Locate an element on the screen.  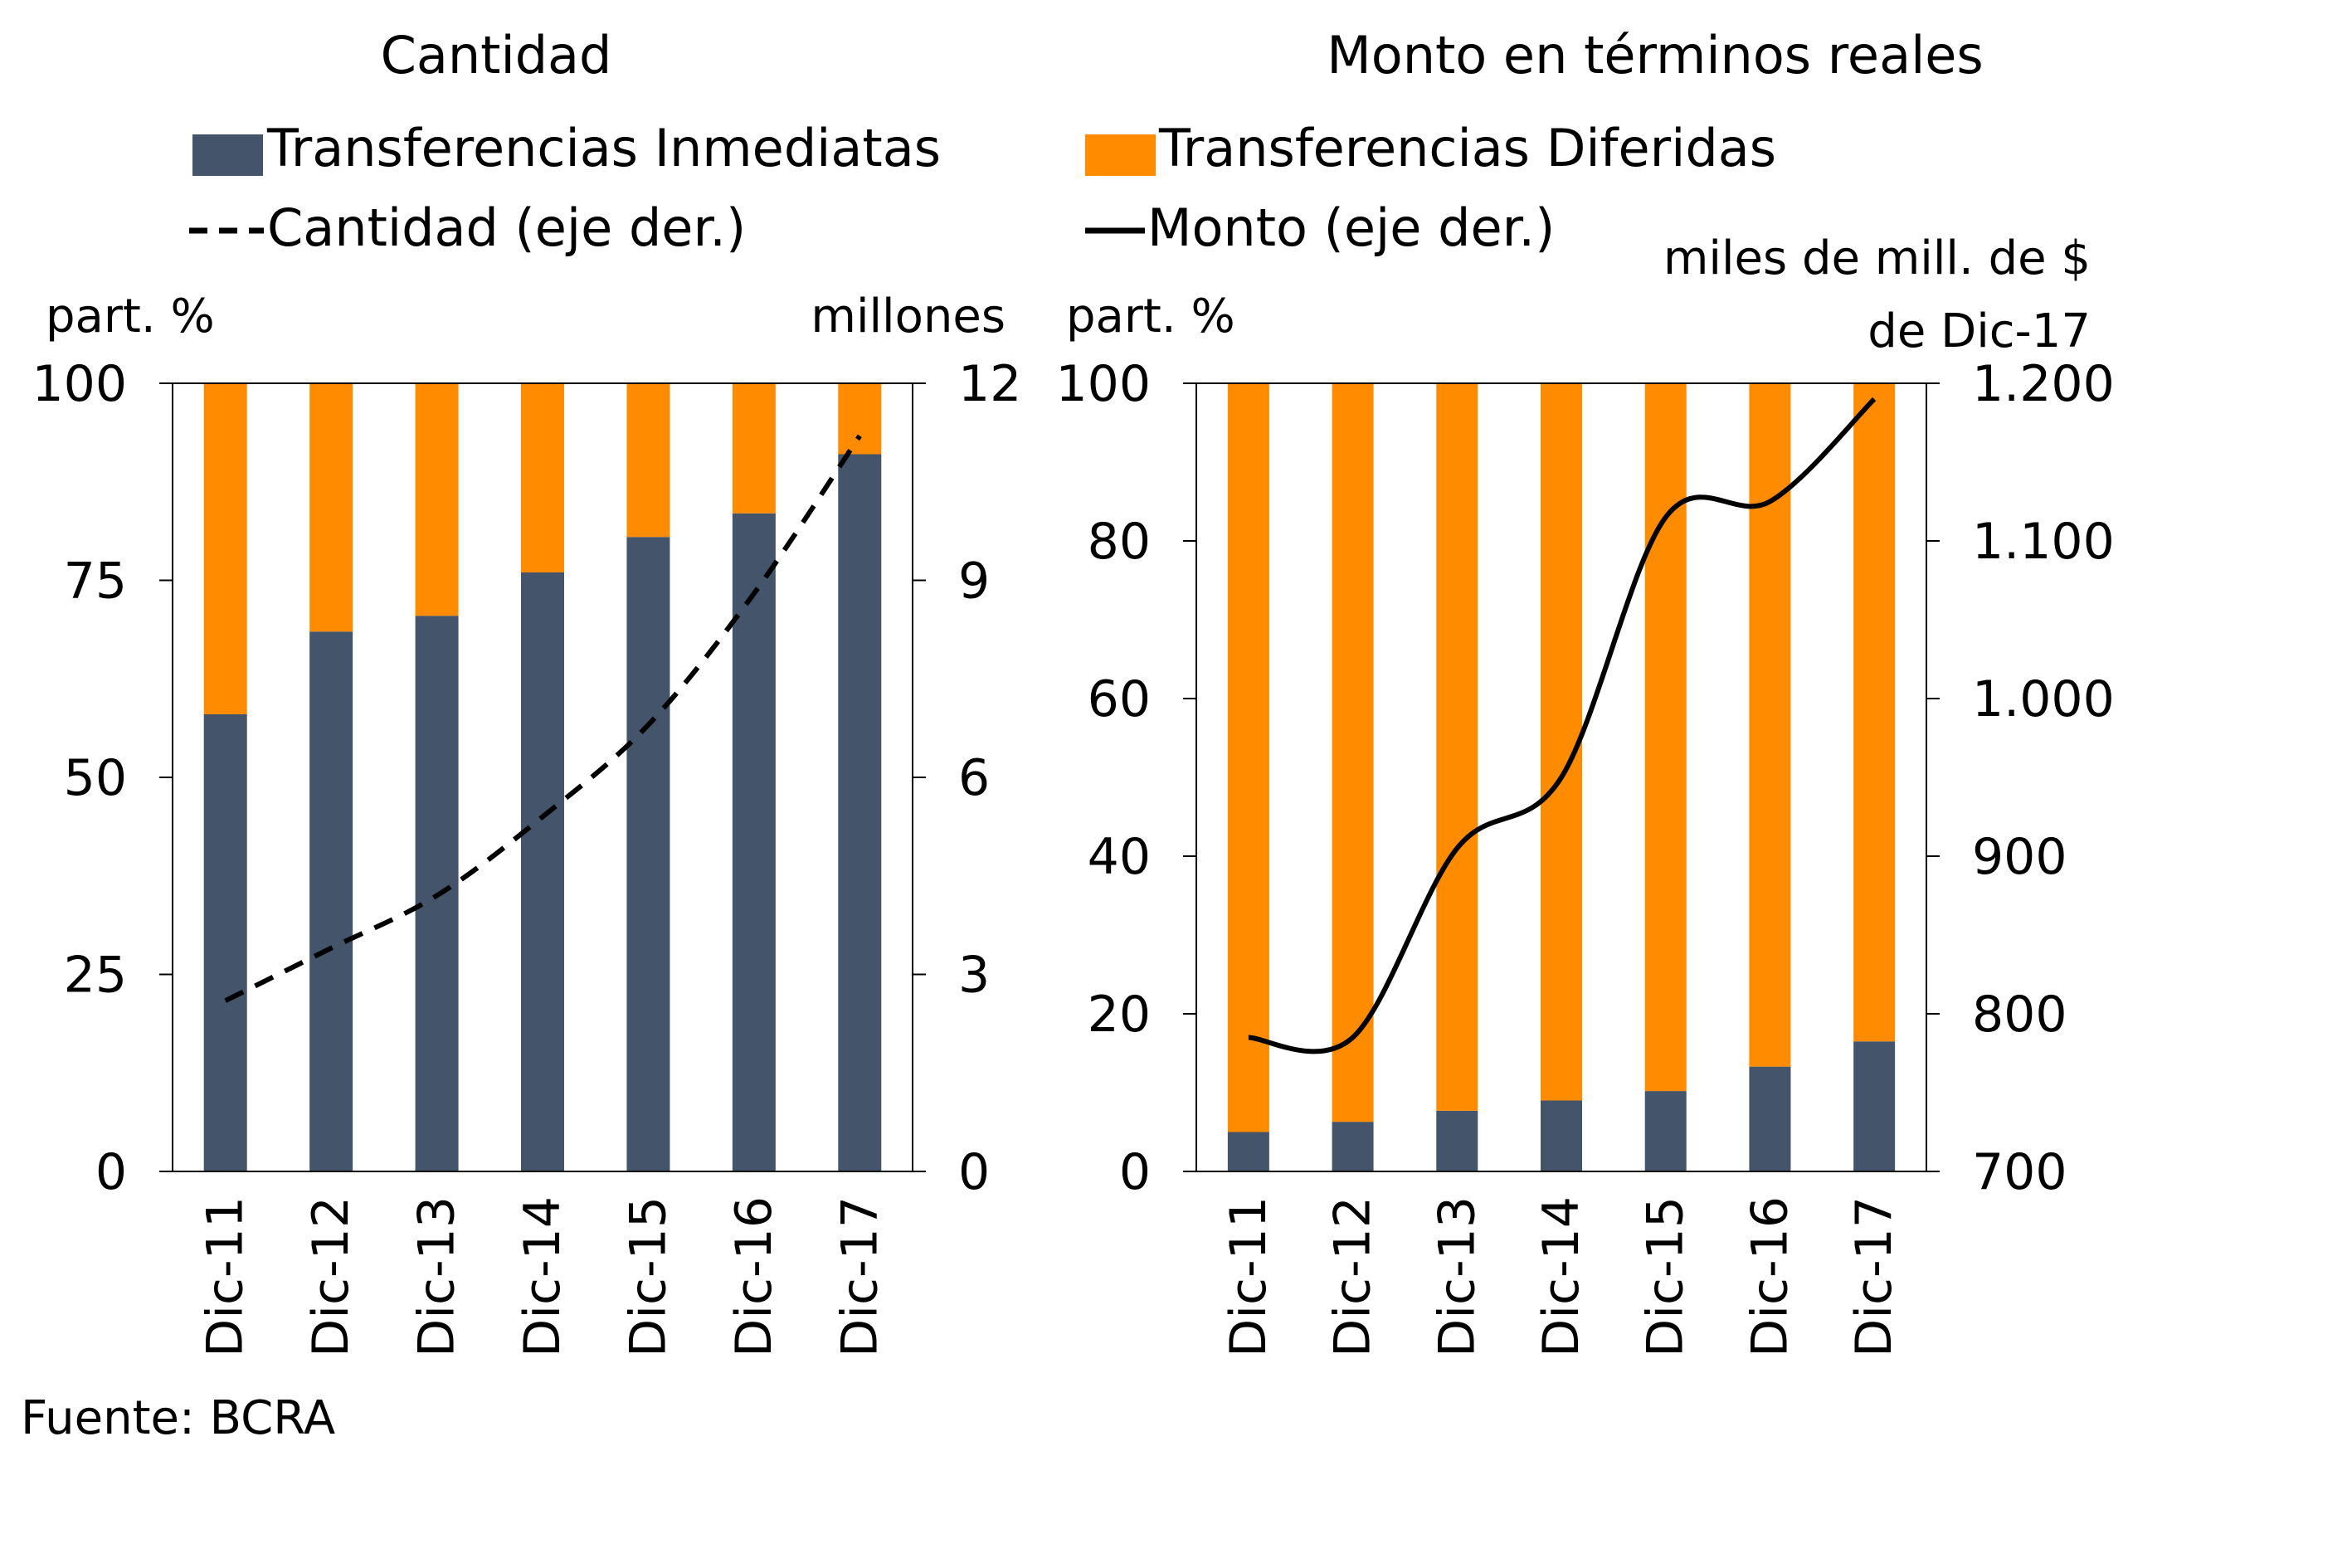
right-chart-category-label: Dic-13 is located at coordinates (1457, 1276).